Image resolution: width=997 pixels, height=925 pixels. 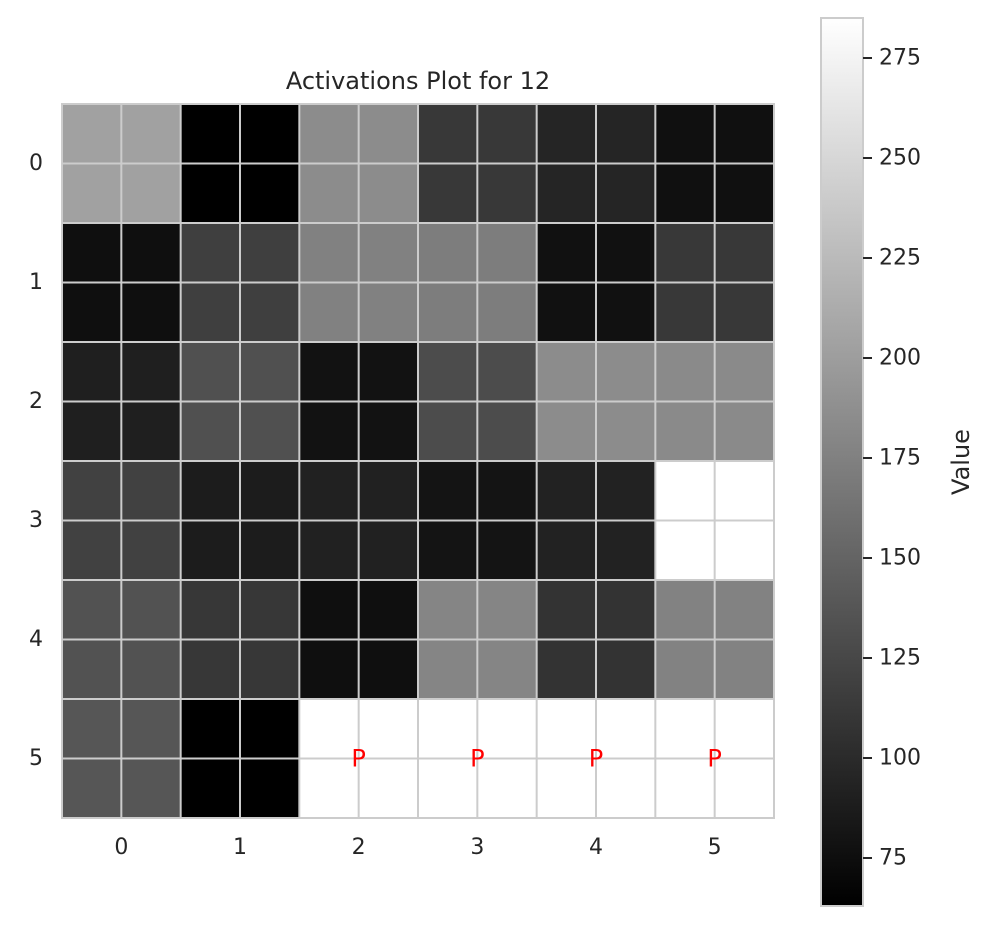 I want to click on x-tick-label: 1, so click(x=240, y=847).